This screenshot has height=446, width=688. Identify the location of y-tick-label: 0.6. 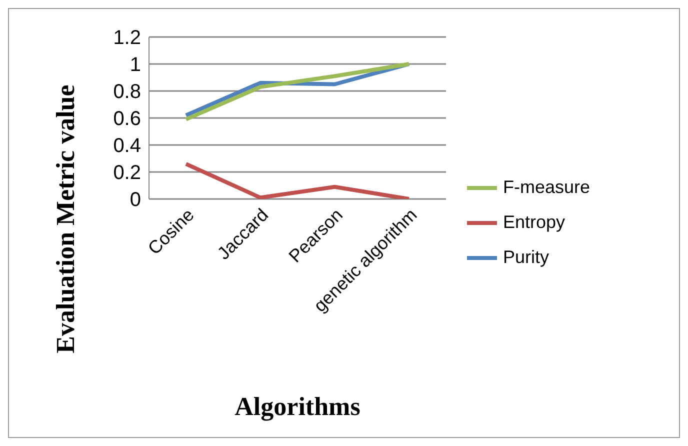
(127, 119).